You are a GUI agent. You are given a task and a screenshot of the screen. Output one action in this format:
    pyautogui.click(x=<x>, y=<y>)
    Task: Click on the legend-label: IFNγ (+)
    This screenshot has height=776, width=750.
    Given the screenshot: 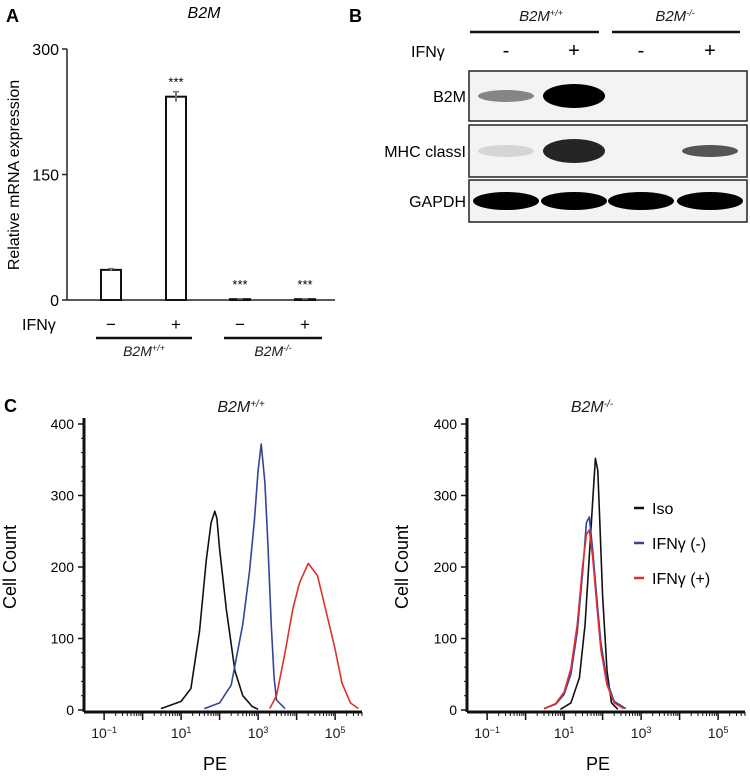 What is the action you would take?
    pyautogui.click(x=681, y=579)
    